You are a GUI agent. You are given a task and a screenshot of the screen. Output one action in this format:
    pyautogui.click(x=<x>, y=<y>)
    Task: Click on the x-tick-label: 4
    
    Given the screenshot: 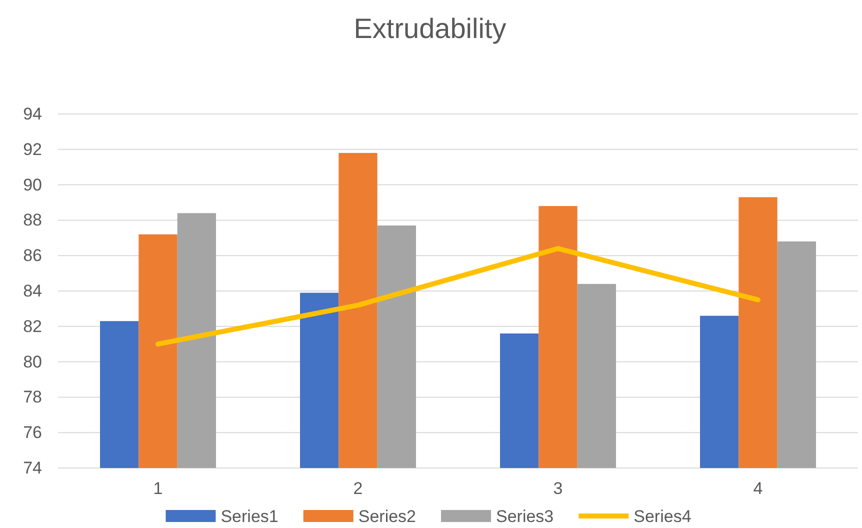 What is the action you would take?
    pyautogui.click(x=758, y=488)
    